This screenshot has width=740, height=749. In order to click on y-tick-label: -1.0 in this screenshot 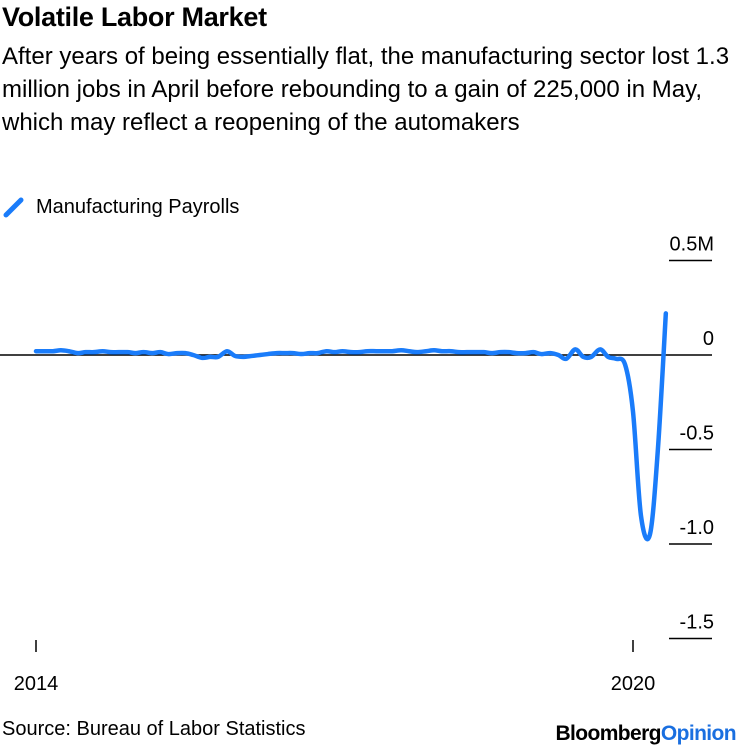, I will do `click(697, 528)`.